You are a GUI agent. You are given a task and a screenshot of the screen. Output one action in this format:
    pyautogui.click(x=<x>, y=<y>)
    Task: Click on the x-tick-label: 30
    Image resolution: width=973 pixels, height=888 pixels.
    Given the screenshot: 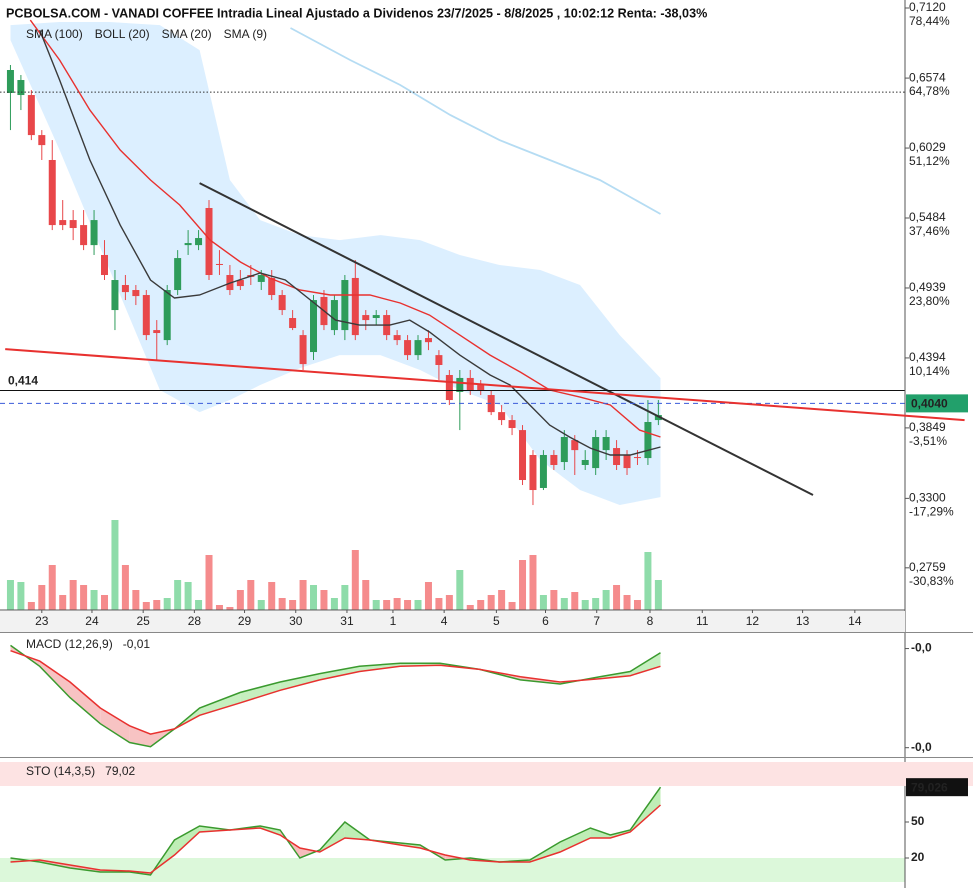 What is the action you would take?
    pyautogui.click(x=296, y=621)
    